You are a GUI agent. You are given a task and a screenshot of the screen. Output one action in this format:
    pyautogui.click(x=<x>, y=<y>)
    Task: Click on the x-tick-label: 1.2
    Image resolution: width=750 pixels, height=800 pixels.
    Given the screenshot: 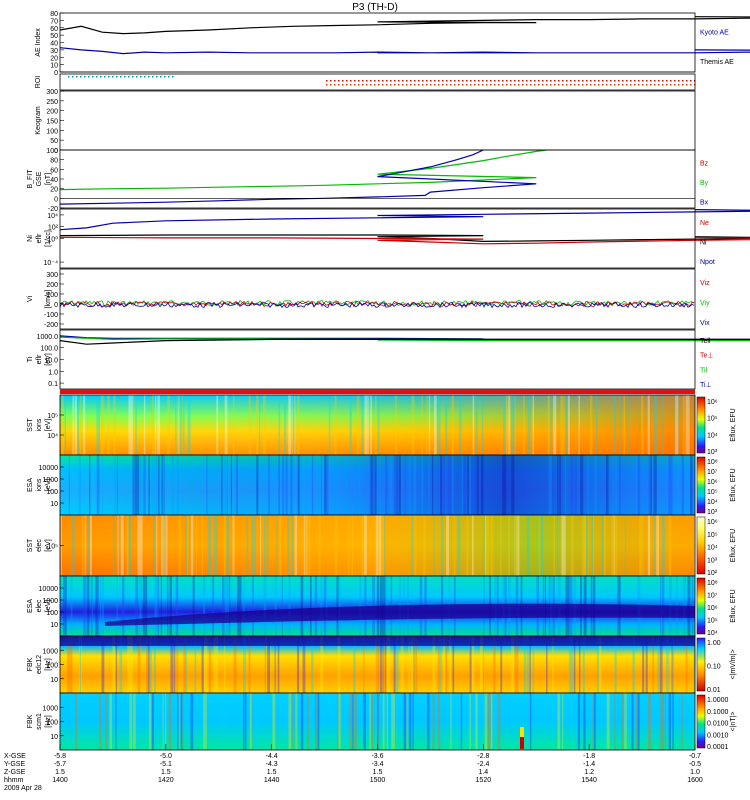 What is the action you would take?
    pyautogui.click(x=589, y=772)
    